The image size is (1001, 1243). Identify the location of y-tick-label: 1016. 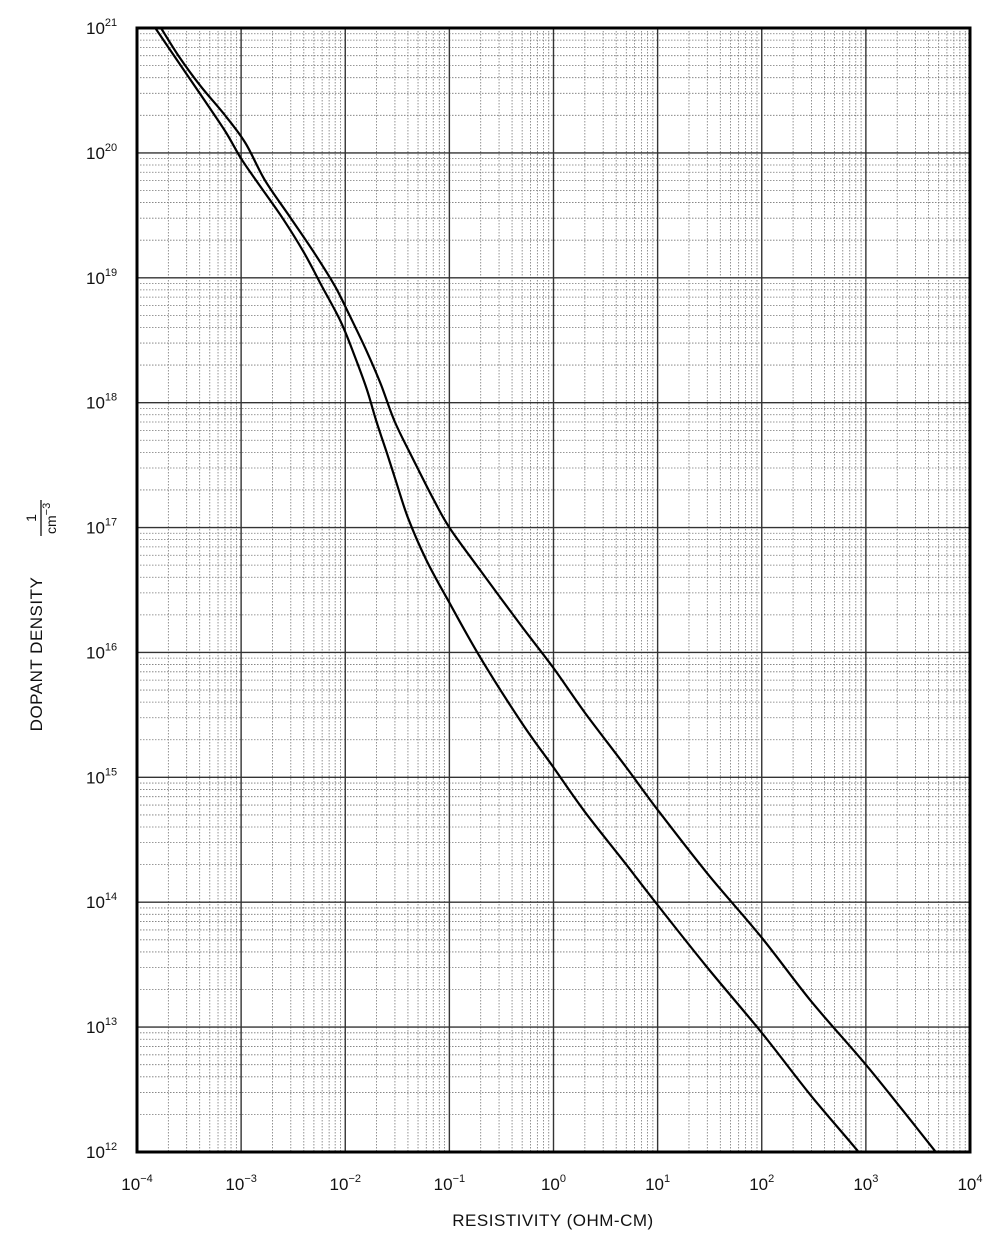
(101, 651).